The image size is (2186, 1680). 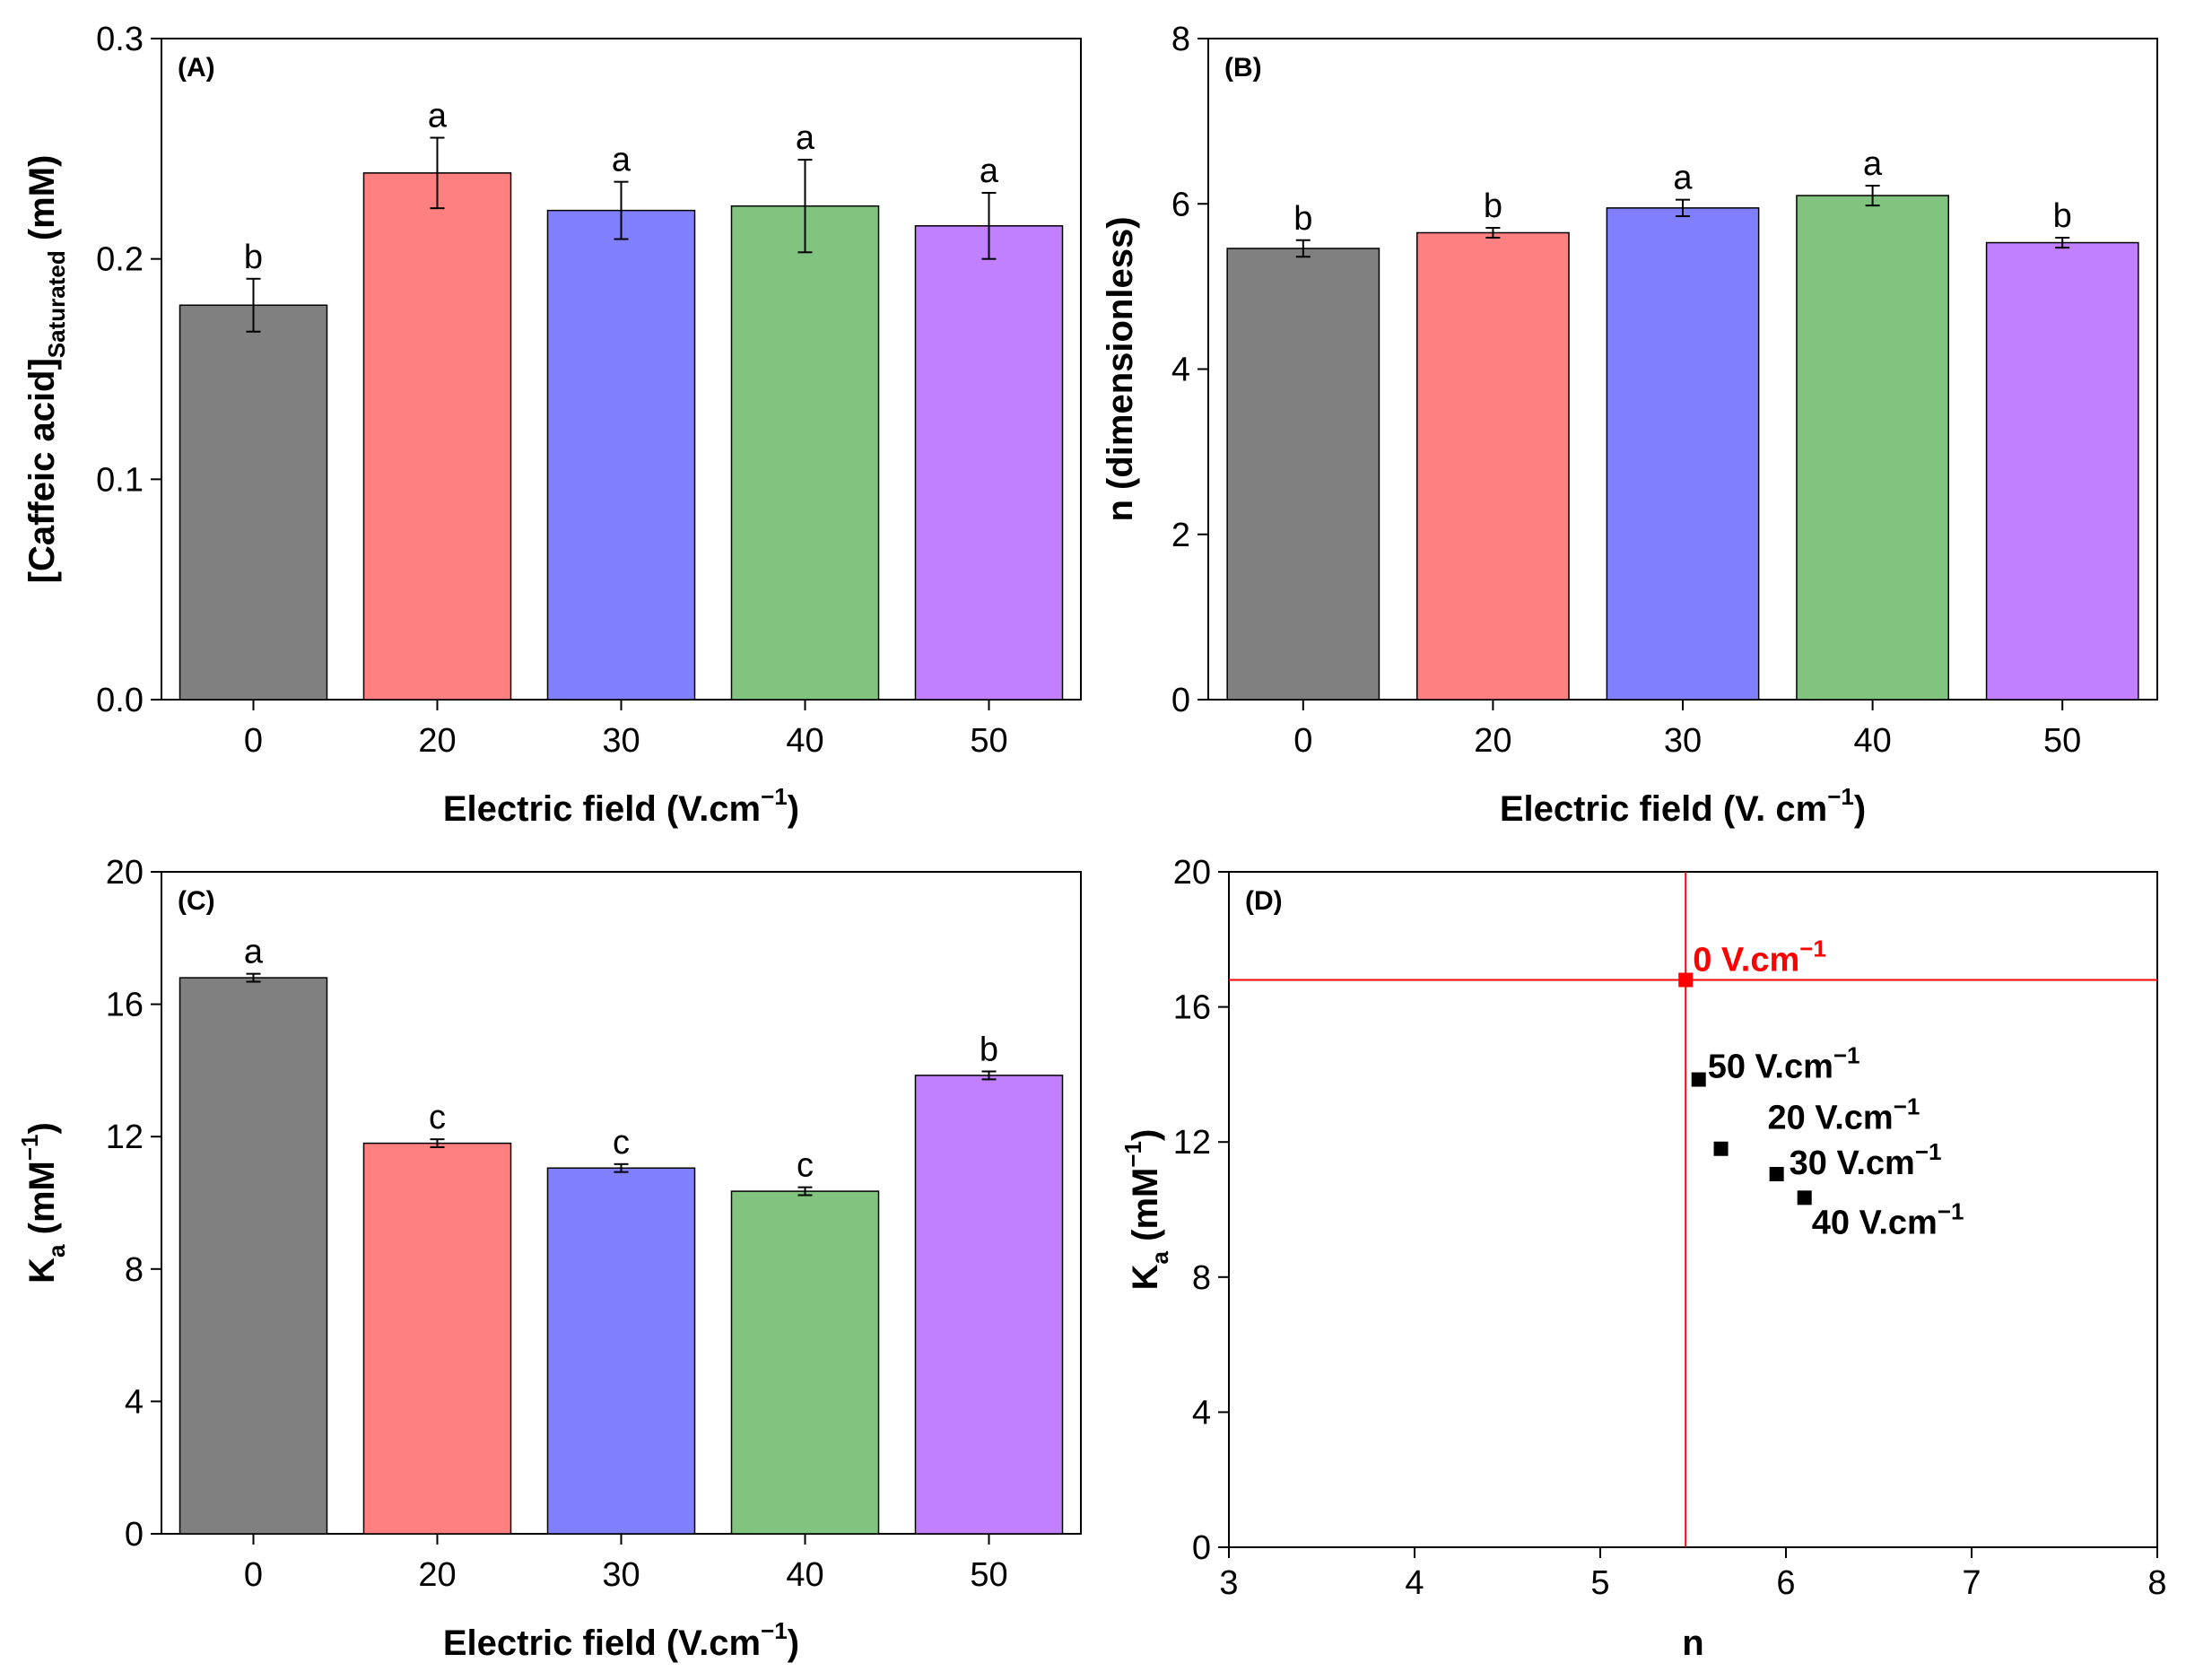 I want to click on y-axis-title: [Caffeic acid]Saturated (mM), so click(x=46, y=369).